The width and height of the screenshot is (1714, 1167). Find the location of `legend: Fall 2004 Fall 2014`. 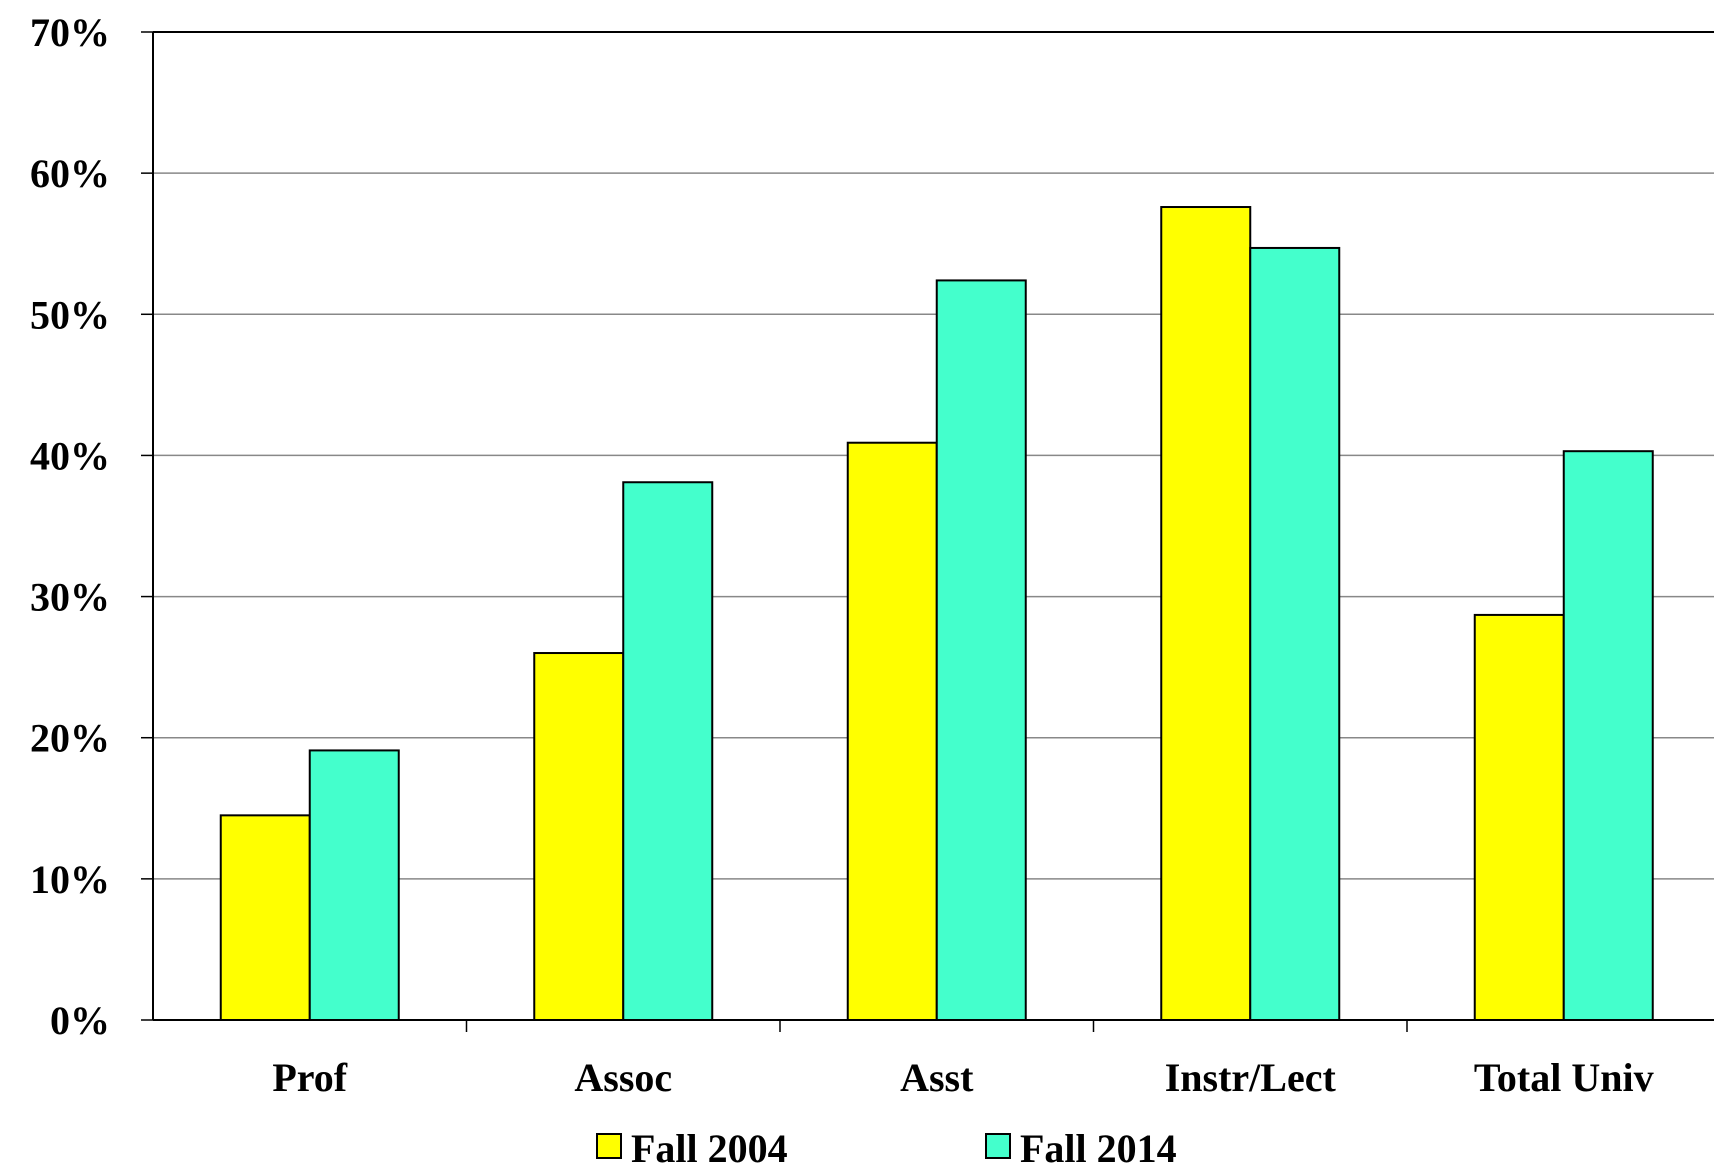

legend: Fall 2004 Fall 2014 is located at coordinates (886, 1146).